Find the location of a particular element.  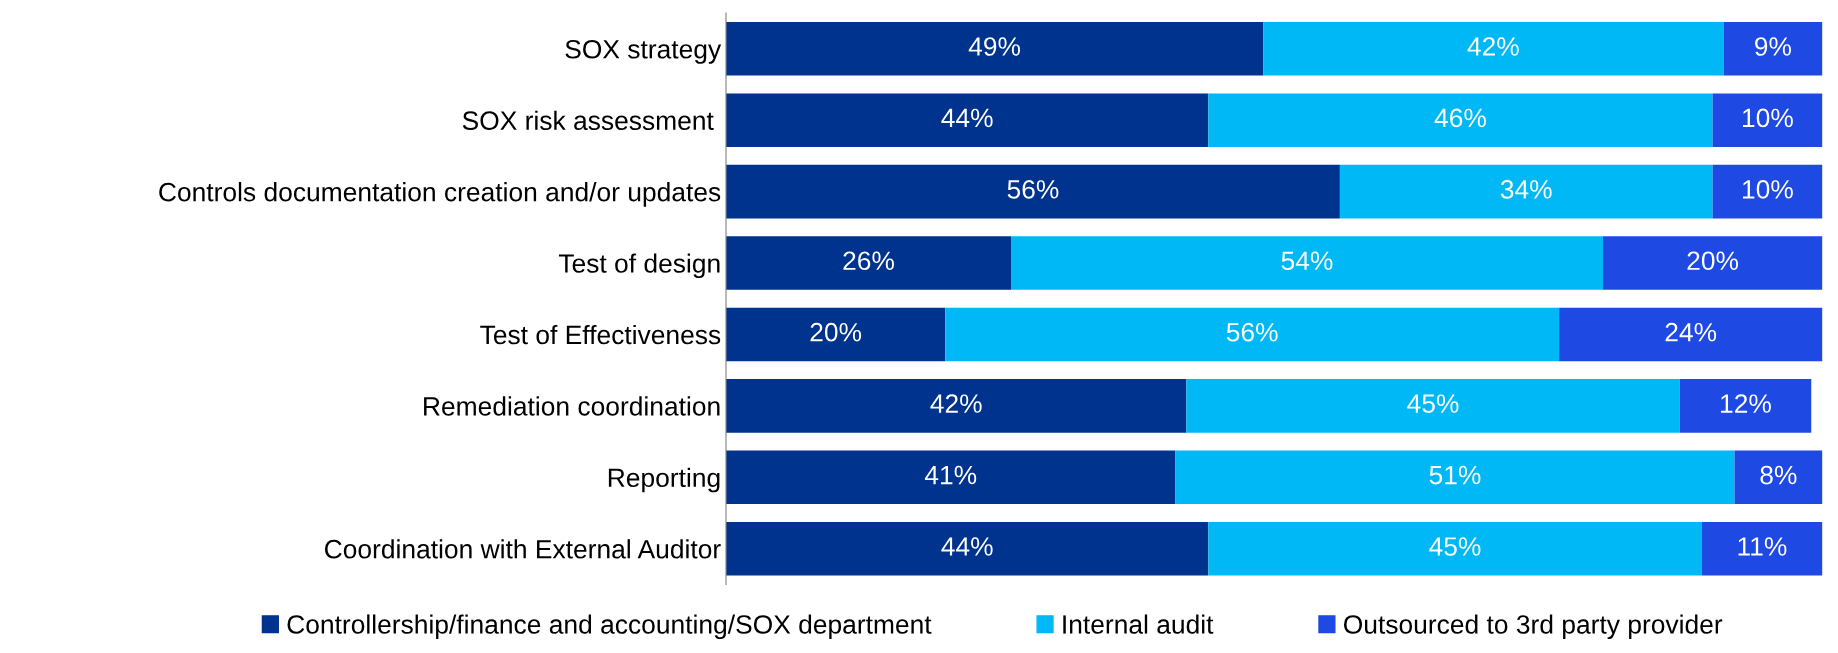

data-label: 34% is located at coordinates (1526, 189).